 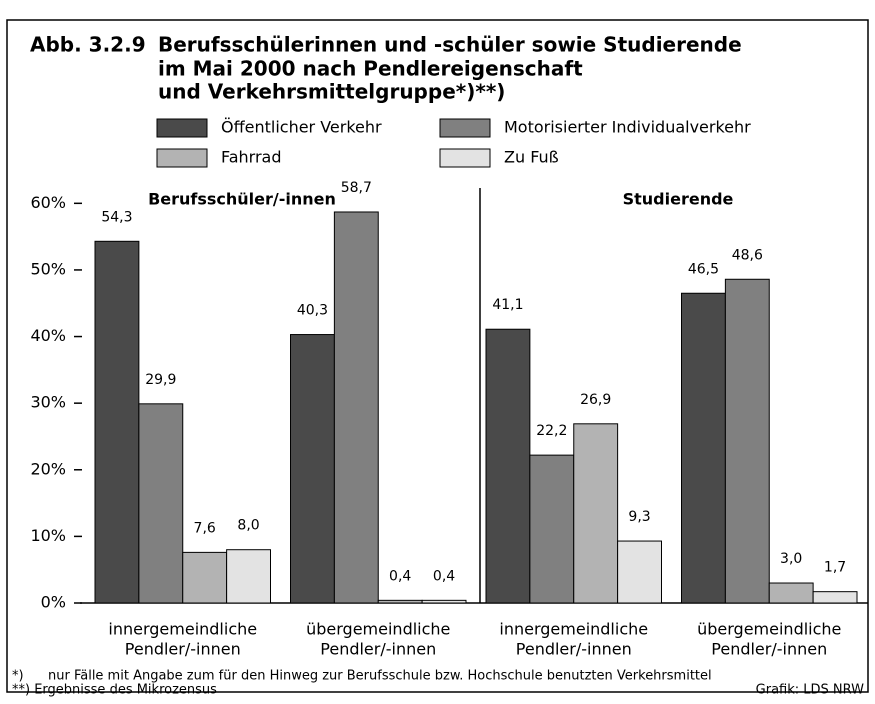 I want to click on value-label: 22,2, so click(x=551, y=431).